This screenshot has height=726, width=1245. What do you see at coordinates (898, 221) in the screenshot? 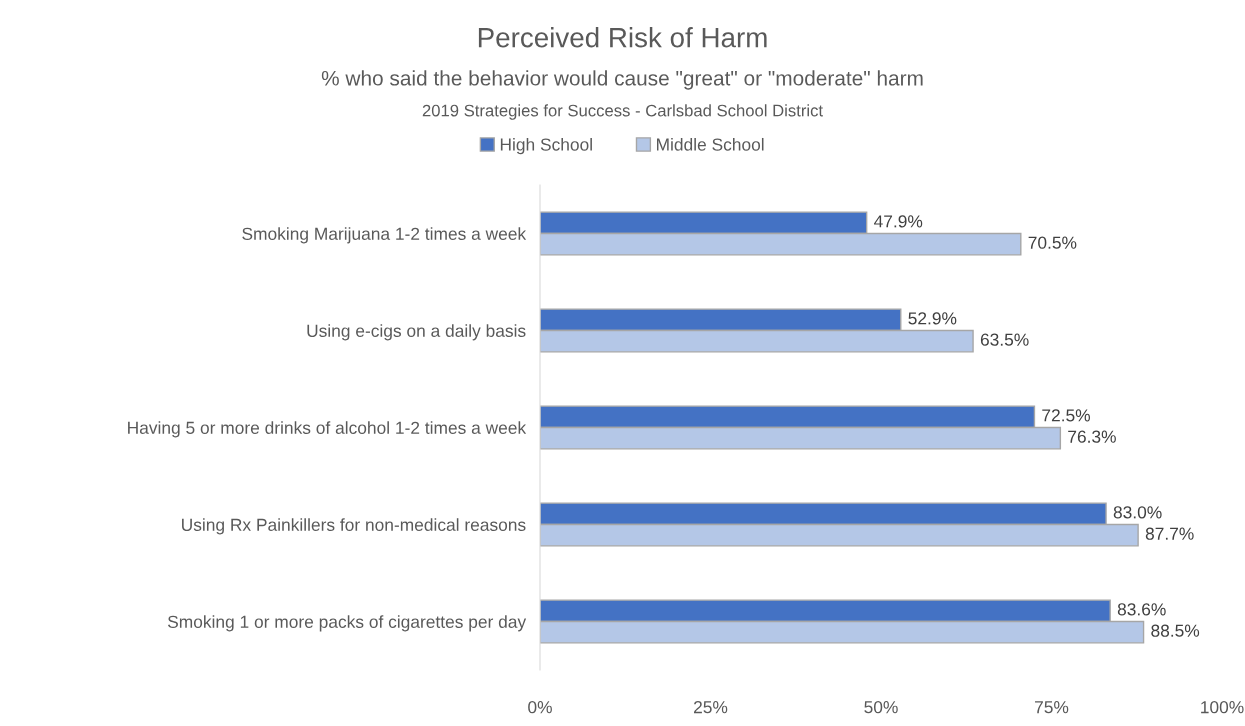
I see `data-label: 47.9%` at bounding box center [898, 221].